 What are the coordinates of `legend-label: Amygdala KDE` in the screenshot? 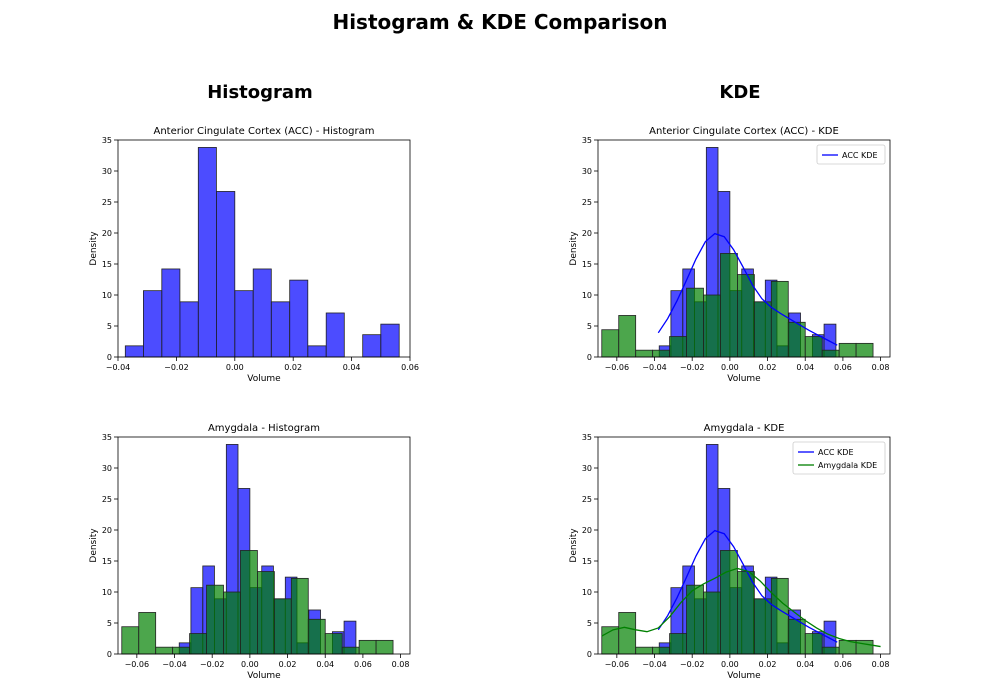 It's located at (847, 465).